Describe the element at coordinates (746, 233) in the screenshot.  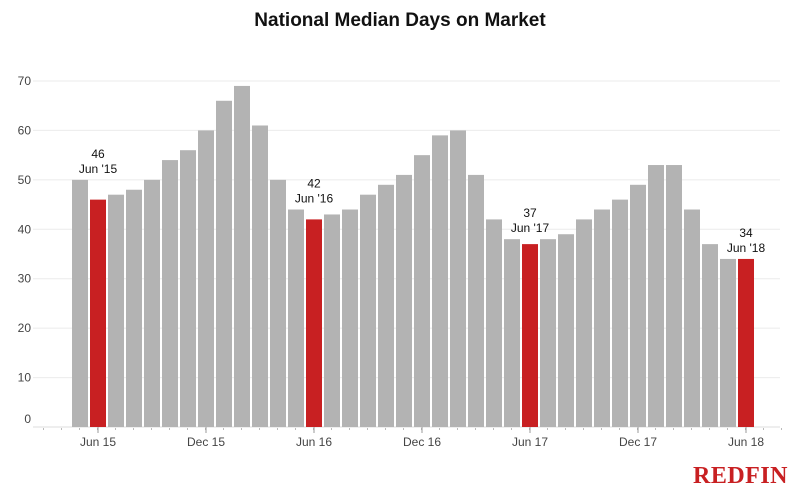
I see `annotation-value: 34` at that location.